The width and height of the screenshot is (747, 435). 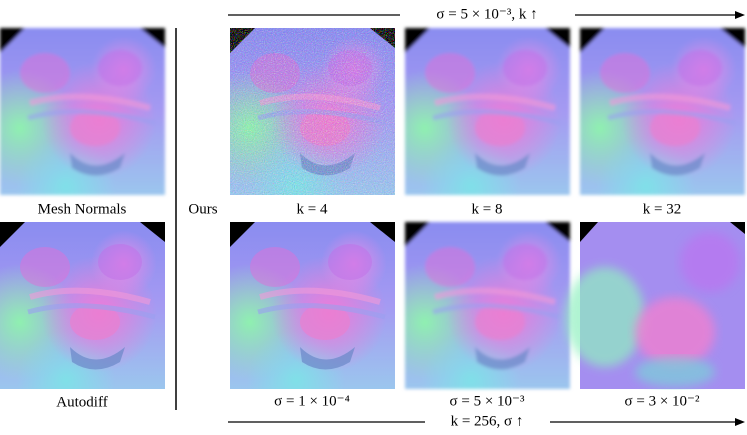 I want to click on top-row-label: k = 32, so click(x=662, y=209).